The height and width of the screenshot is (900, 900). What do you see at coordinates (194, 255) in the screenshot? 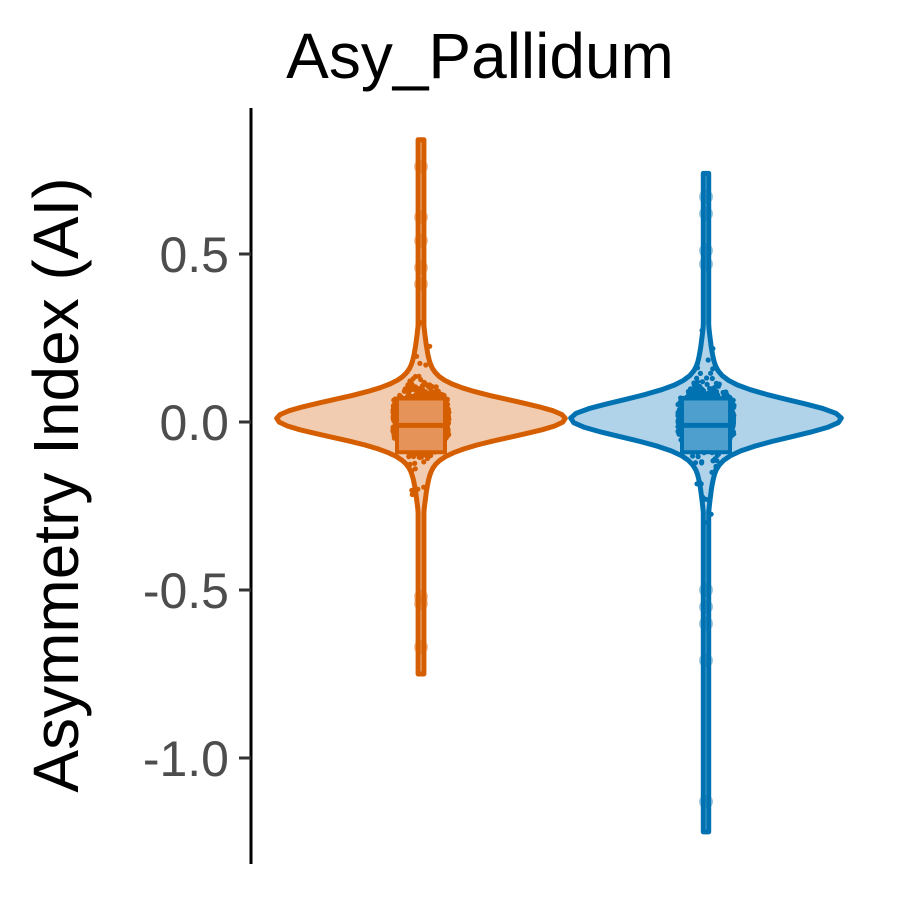
I see `y-tick-label: 0.5` at bounding box center [194, 255].